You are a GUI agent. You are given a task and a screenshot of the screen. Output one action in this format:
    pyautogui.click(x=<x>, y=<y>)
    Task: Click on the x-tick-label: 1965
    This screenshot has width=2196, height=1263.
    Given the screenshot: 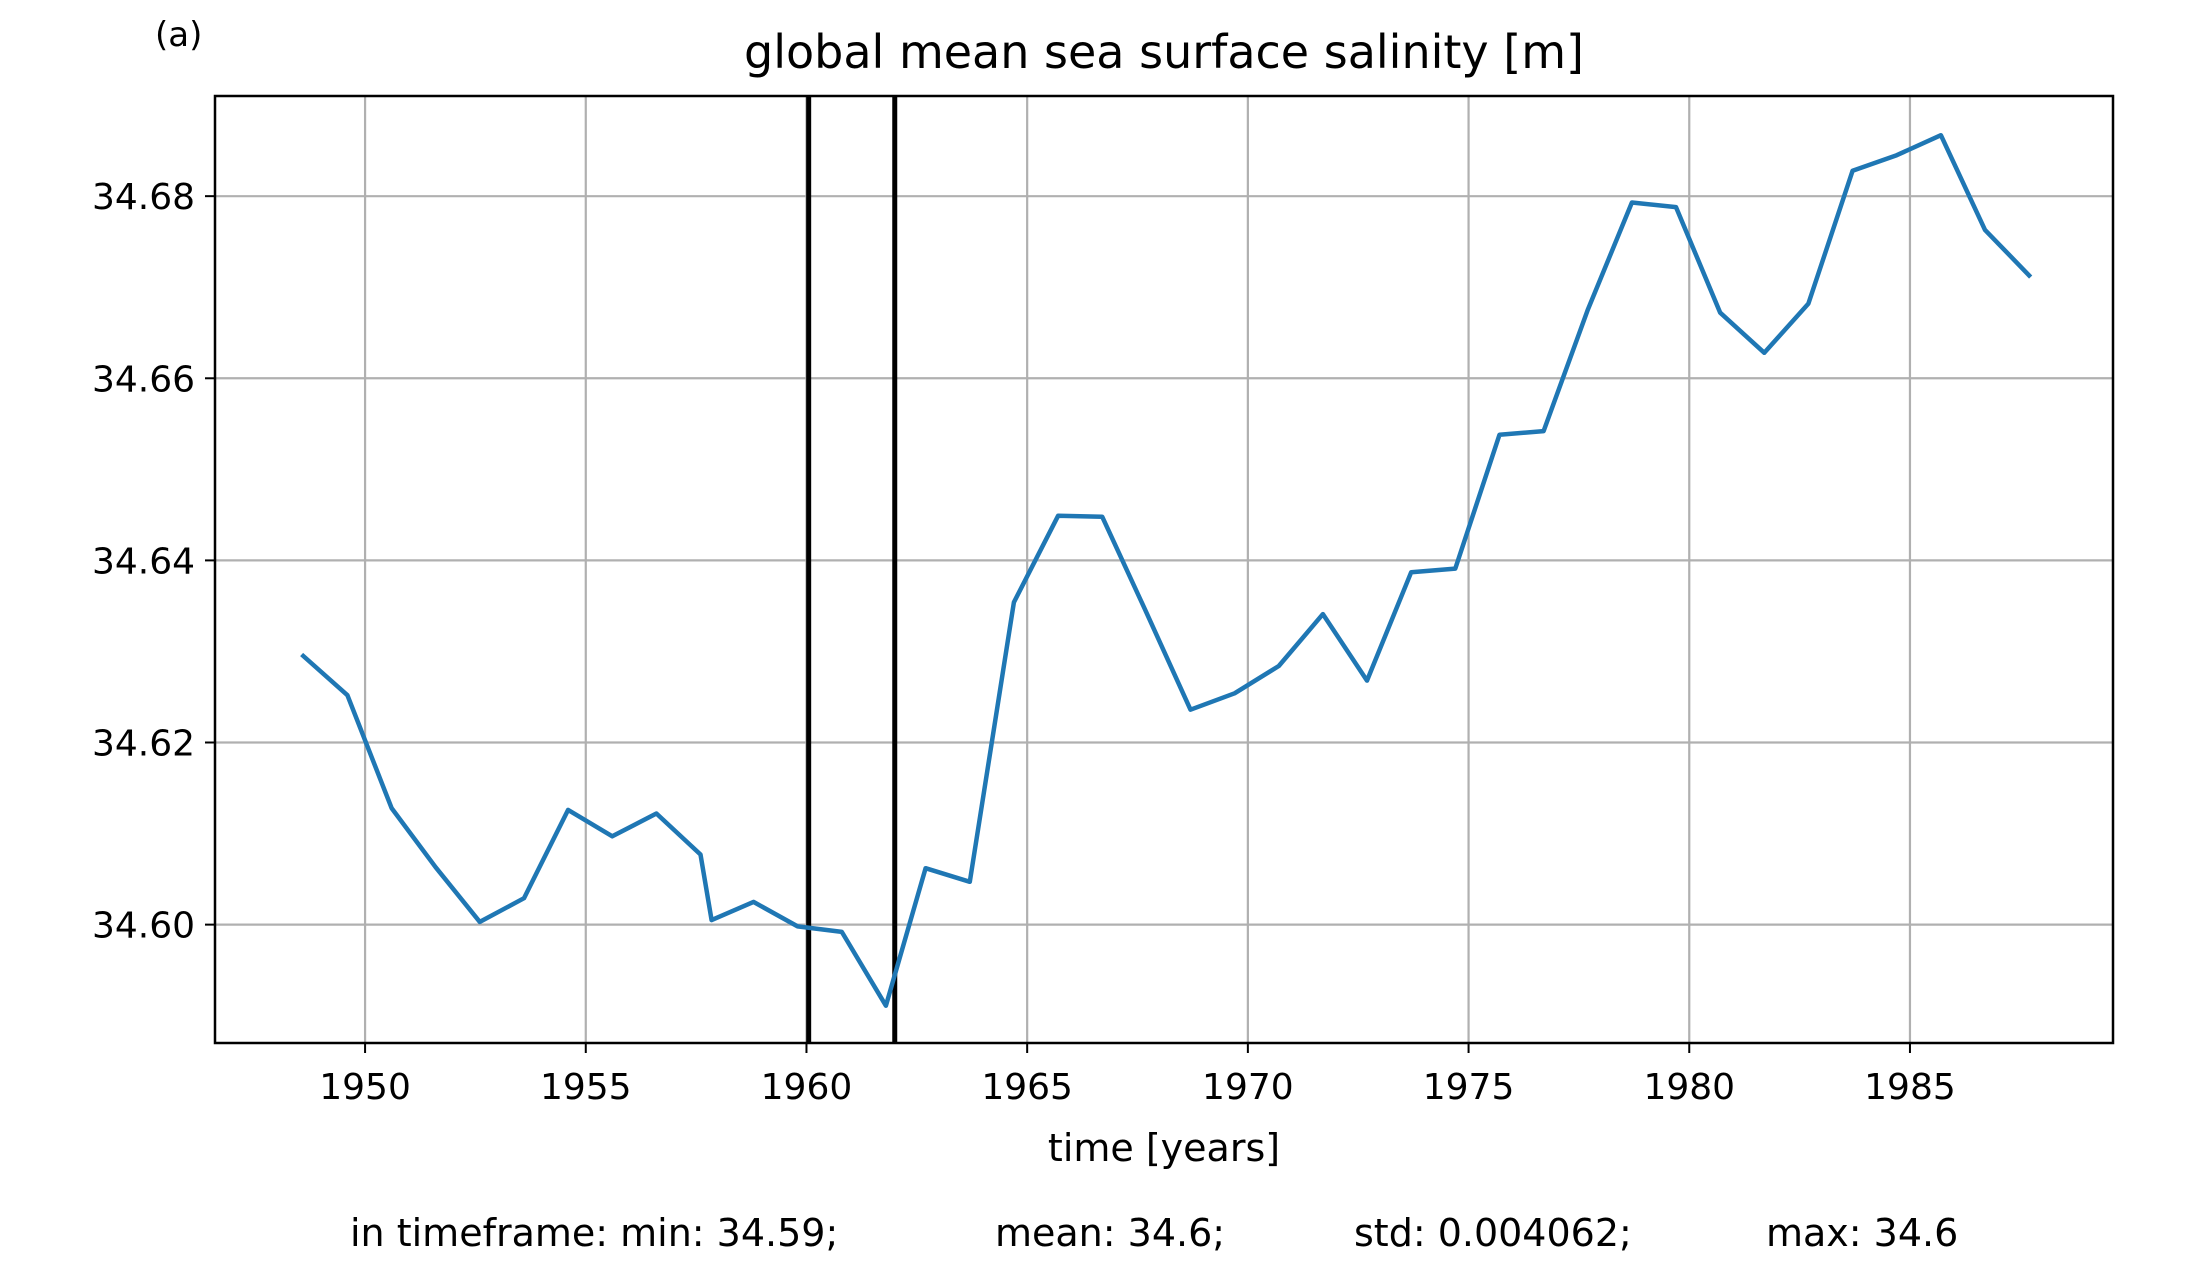 What is the action you would take?
    pyautogui.click(x=1027, y=1087)
    